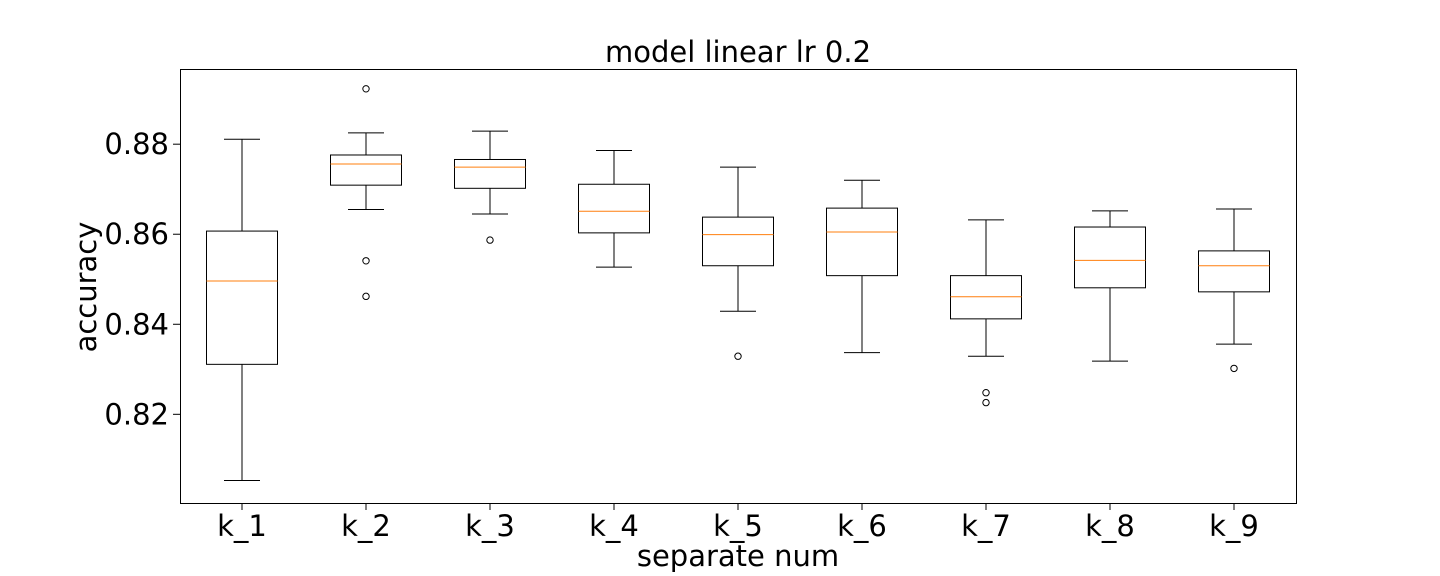 The height and width of the screenshot is (576, 1440). What do you see at coordinates (86, 287) in the screenshot?
I see `y-axis-label: accuracy` at bounding box center [86, 287].